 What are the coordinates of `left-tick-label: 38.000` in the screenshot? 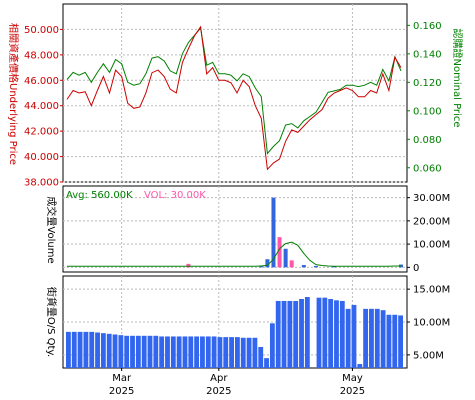 It's located at (41, 183).